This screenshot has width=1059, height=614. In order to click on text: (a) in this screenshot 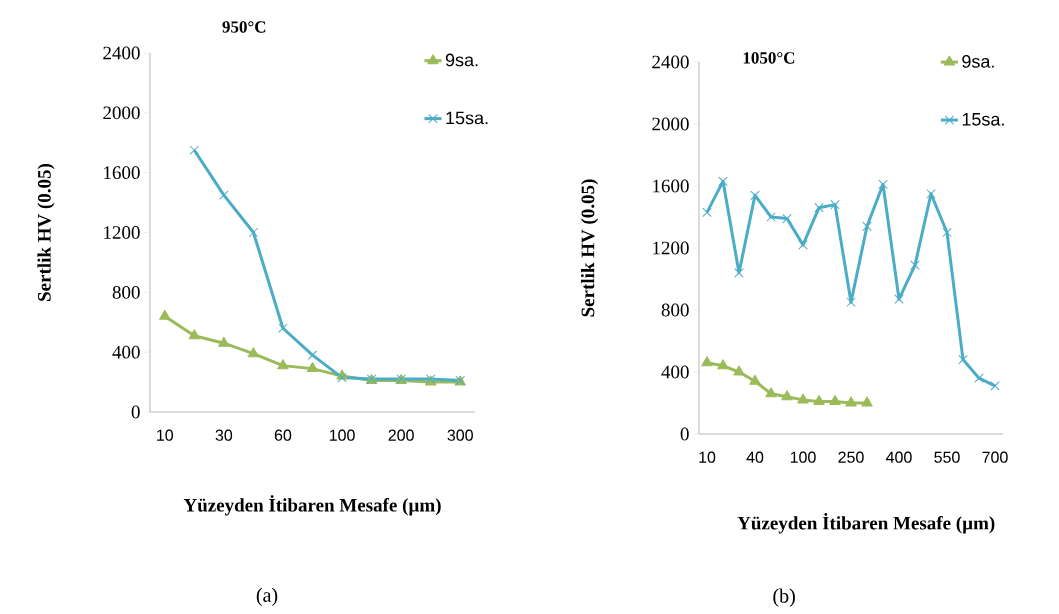, I will do `click(267, 596)`.